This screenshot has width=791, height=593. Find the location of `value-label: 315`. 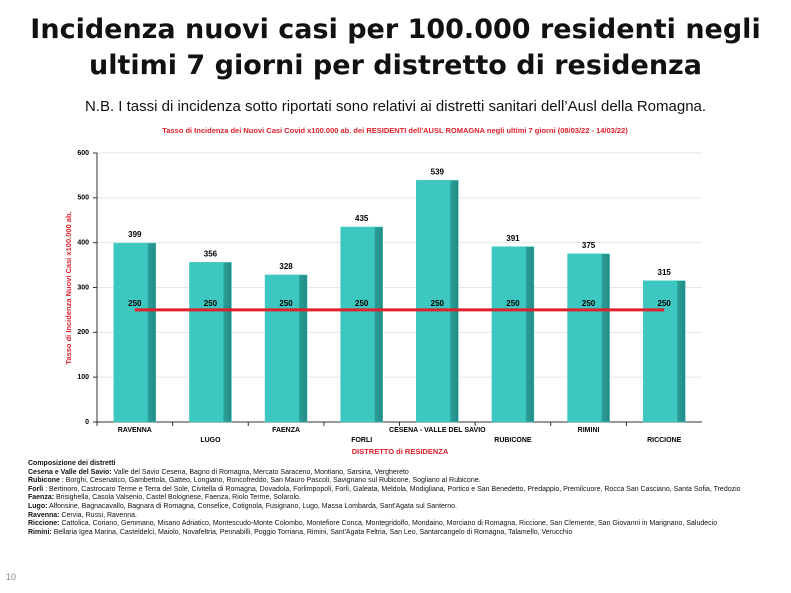

value-label: 315 is located at coordinates (665, 272).